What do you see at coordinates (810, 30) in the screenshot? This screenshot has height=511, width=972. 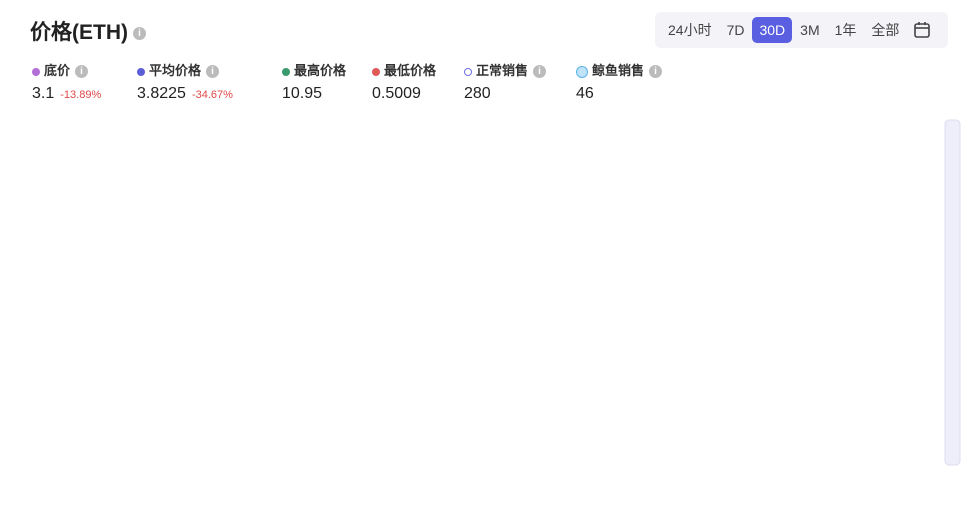 I see `range-button: 3M` at bounding box center [810, 30].